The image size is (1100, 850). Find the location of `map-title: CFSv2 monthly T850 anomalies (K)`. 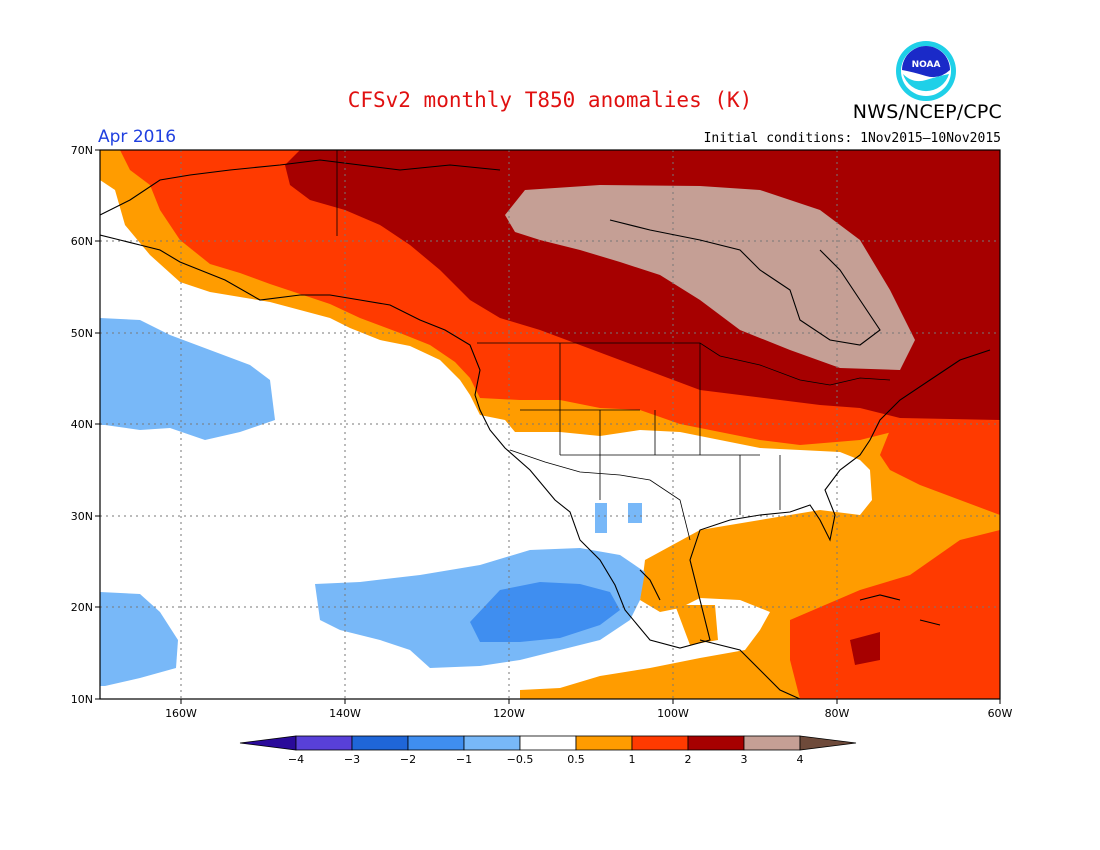

map-title: CFSv2 monthly T850 anomalies (K) is located at coordinates (550, 100).